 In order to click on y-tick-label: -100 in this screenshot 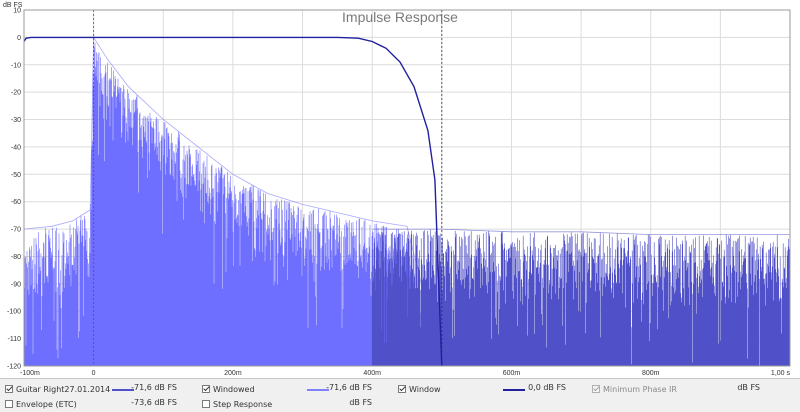, I will do `click(14, 312)`.